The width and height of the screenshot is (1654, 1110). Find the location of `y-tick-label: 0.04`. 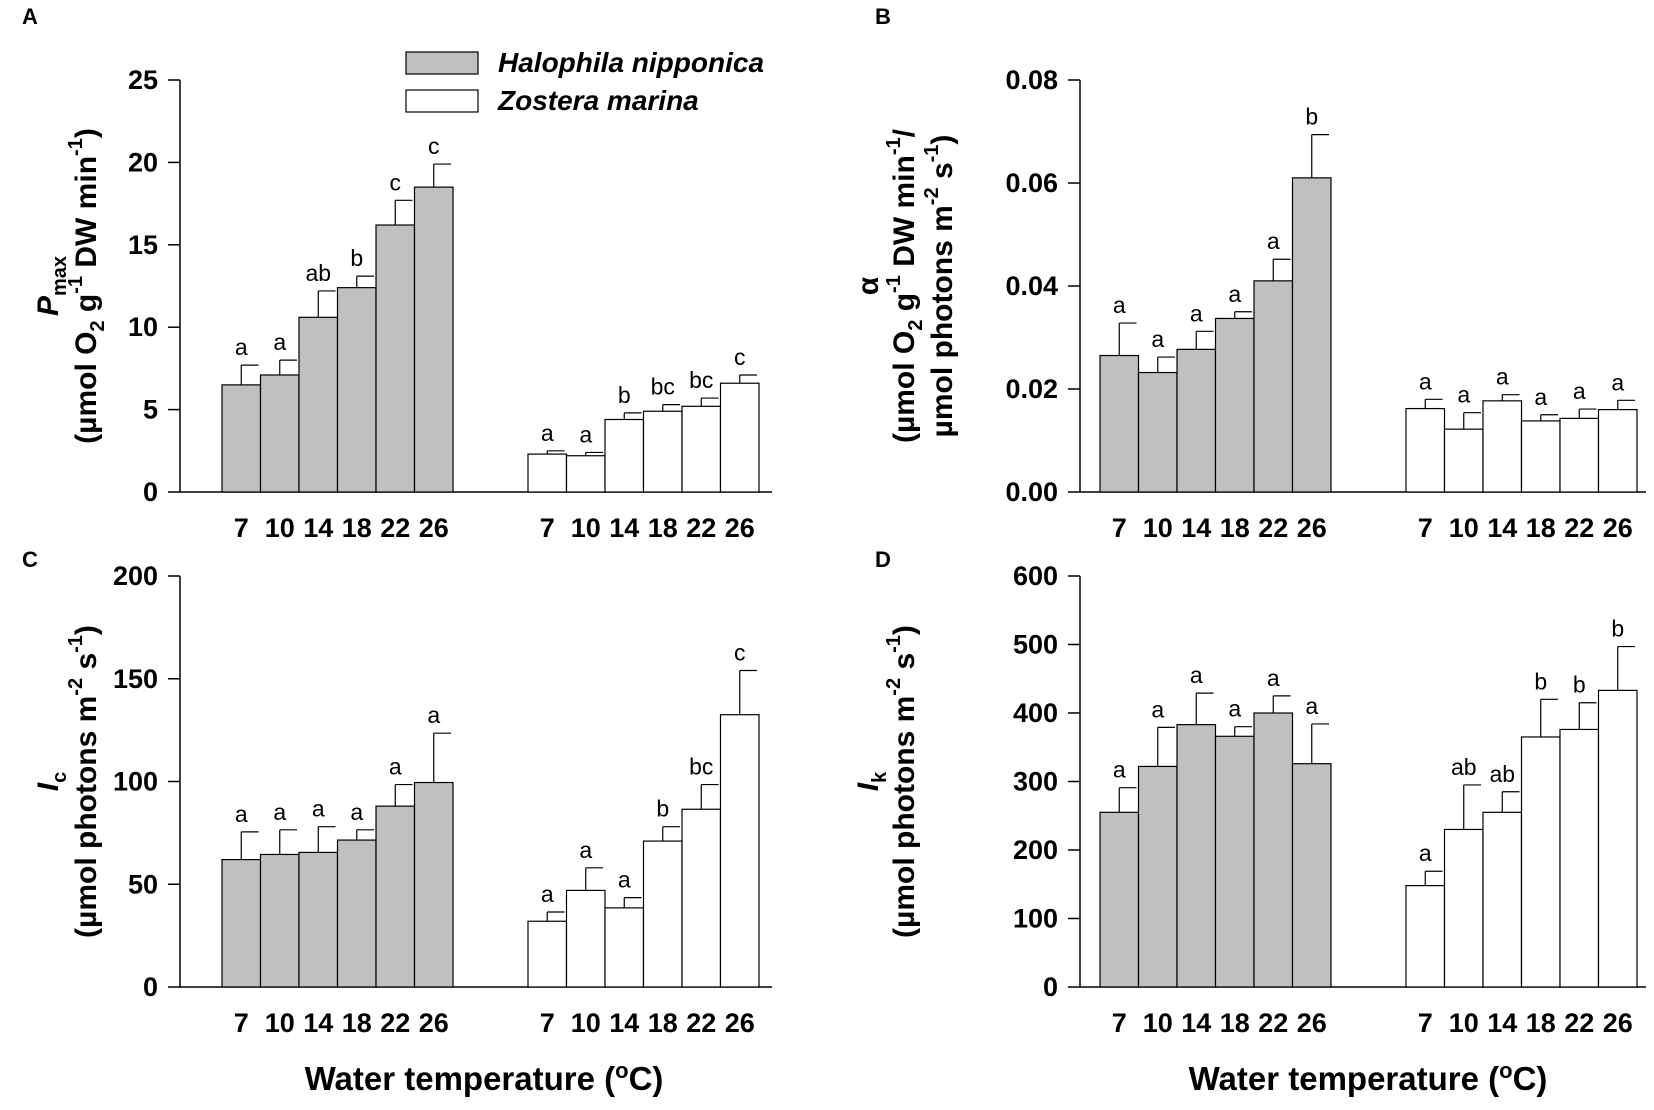

y-tick-label: 0.04 is located at coordinates (1031, 286).